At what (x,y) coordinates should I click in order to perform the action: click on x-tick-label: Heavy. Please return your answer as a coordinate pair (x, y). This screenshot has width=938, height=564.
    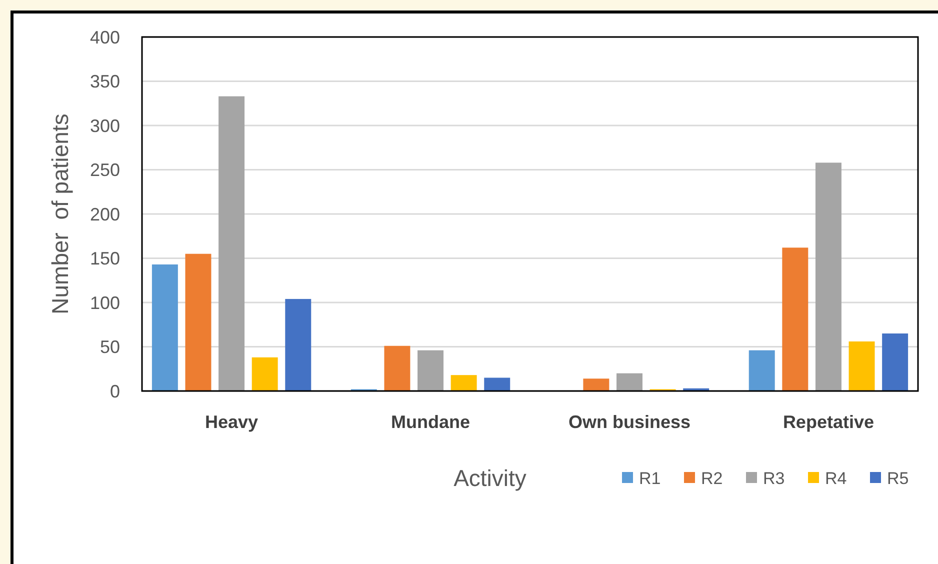
    Looking at the image, I should click on (231, 422).